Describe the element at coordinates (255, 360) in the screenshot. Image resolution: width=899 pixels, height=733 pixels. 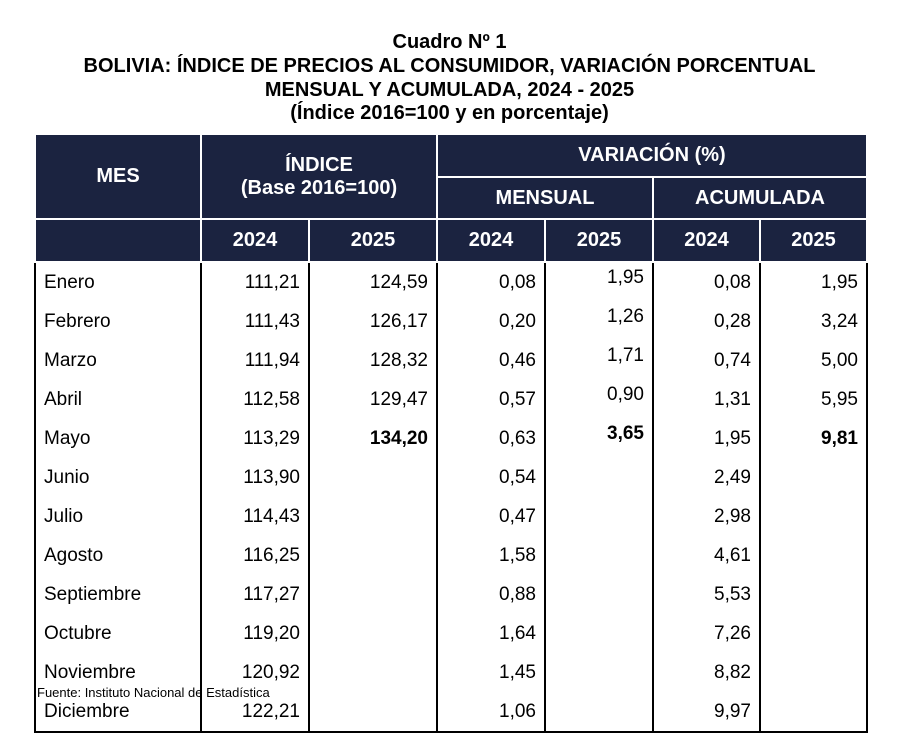
I see `value-cell: 111,94` at that location.